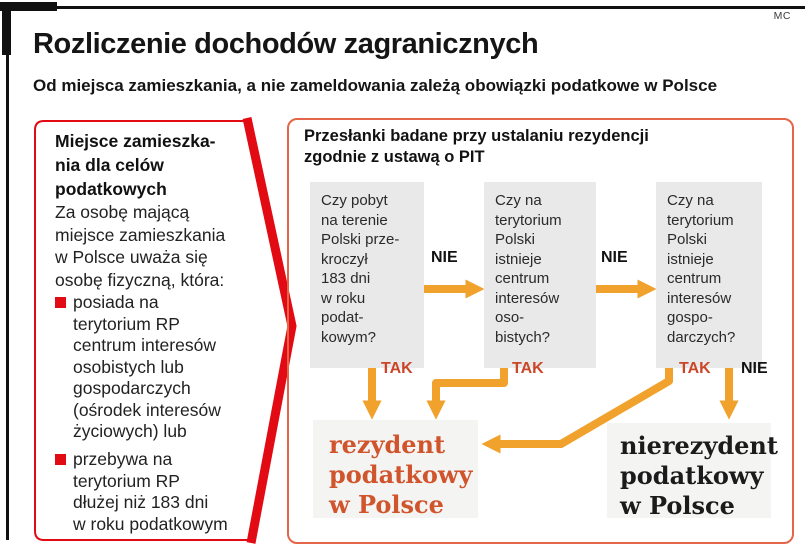 This screenshot has width=805, height=553. I want to click on label-nie-2: NIE, so click(614, 257).